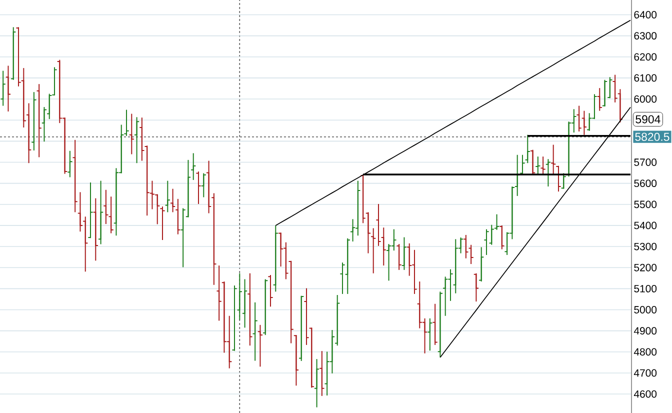 Image resolution: width=672 pixels, height=413 pixels. What do you see at coordinates (645, 246) in the screenshot?
I see `y-tick-label: 5300` at bounding box center [645, 246].